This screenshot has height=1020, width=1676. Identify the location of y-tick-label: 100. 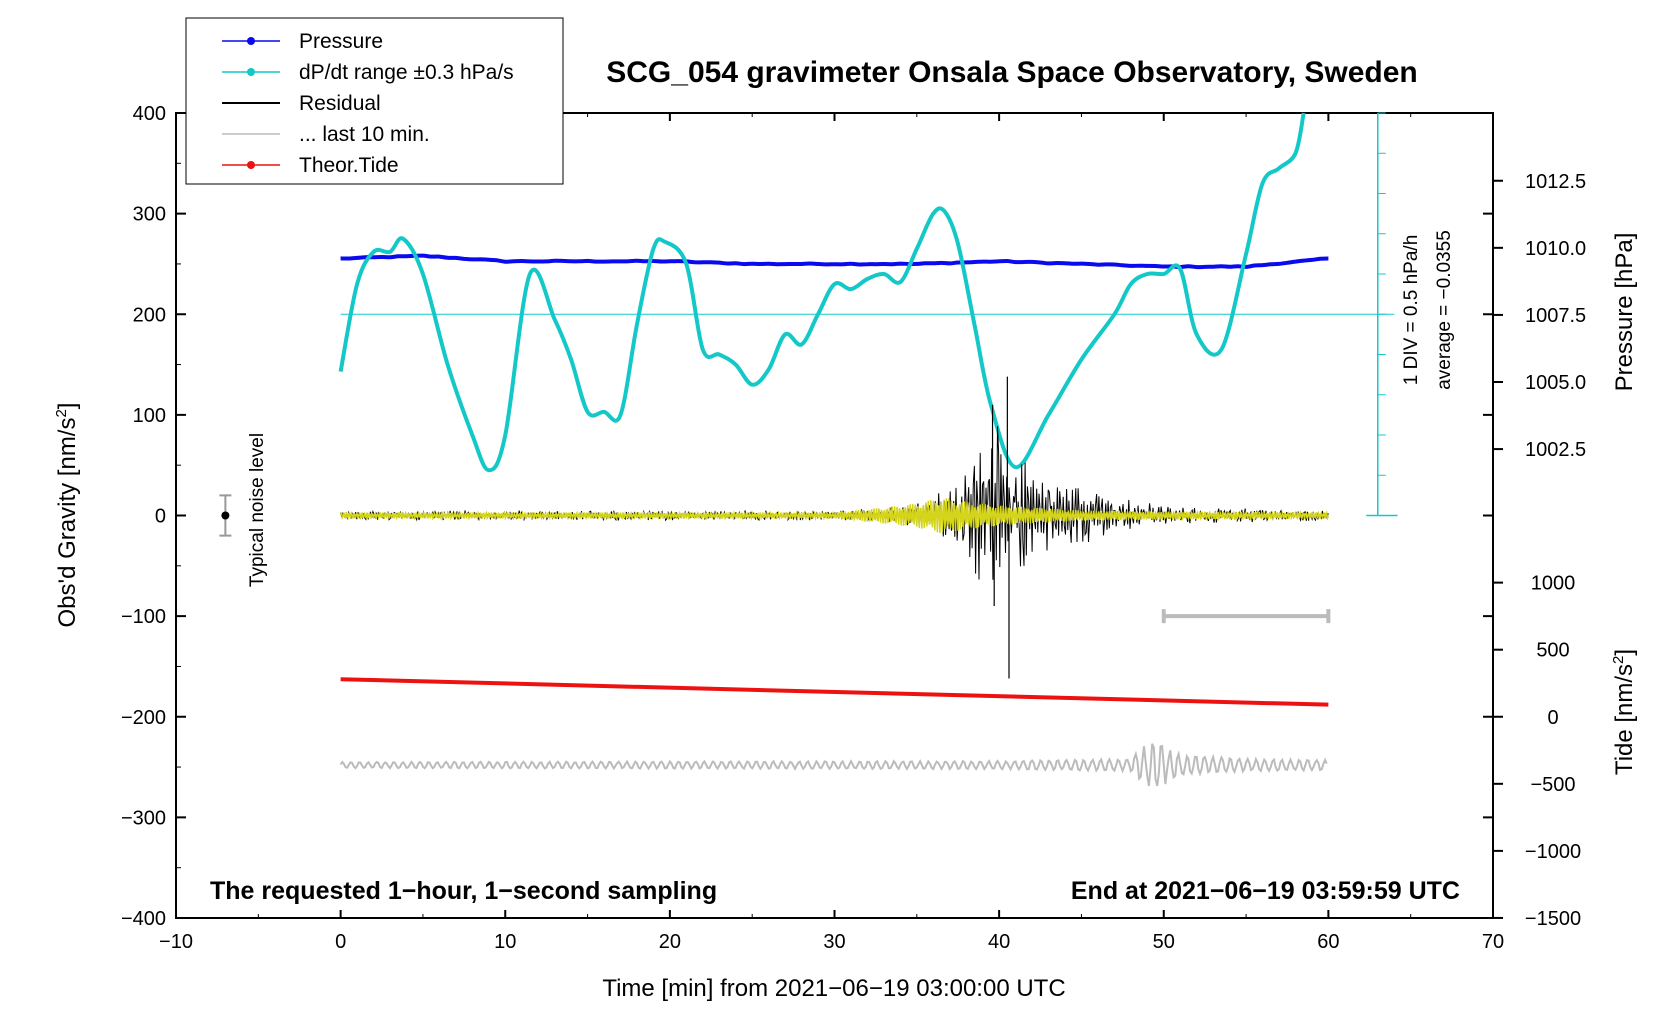
(149, 416).